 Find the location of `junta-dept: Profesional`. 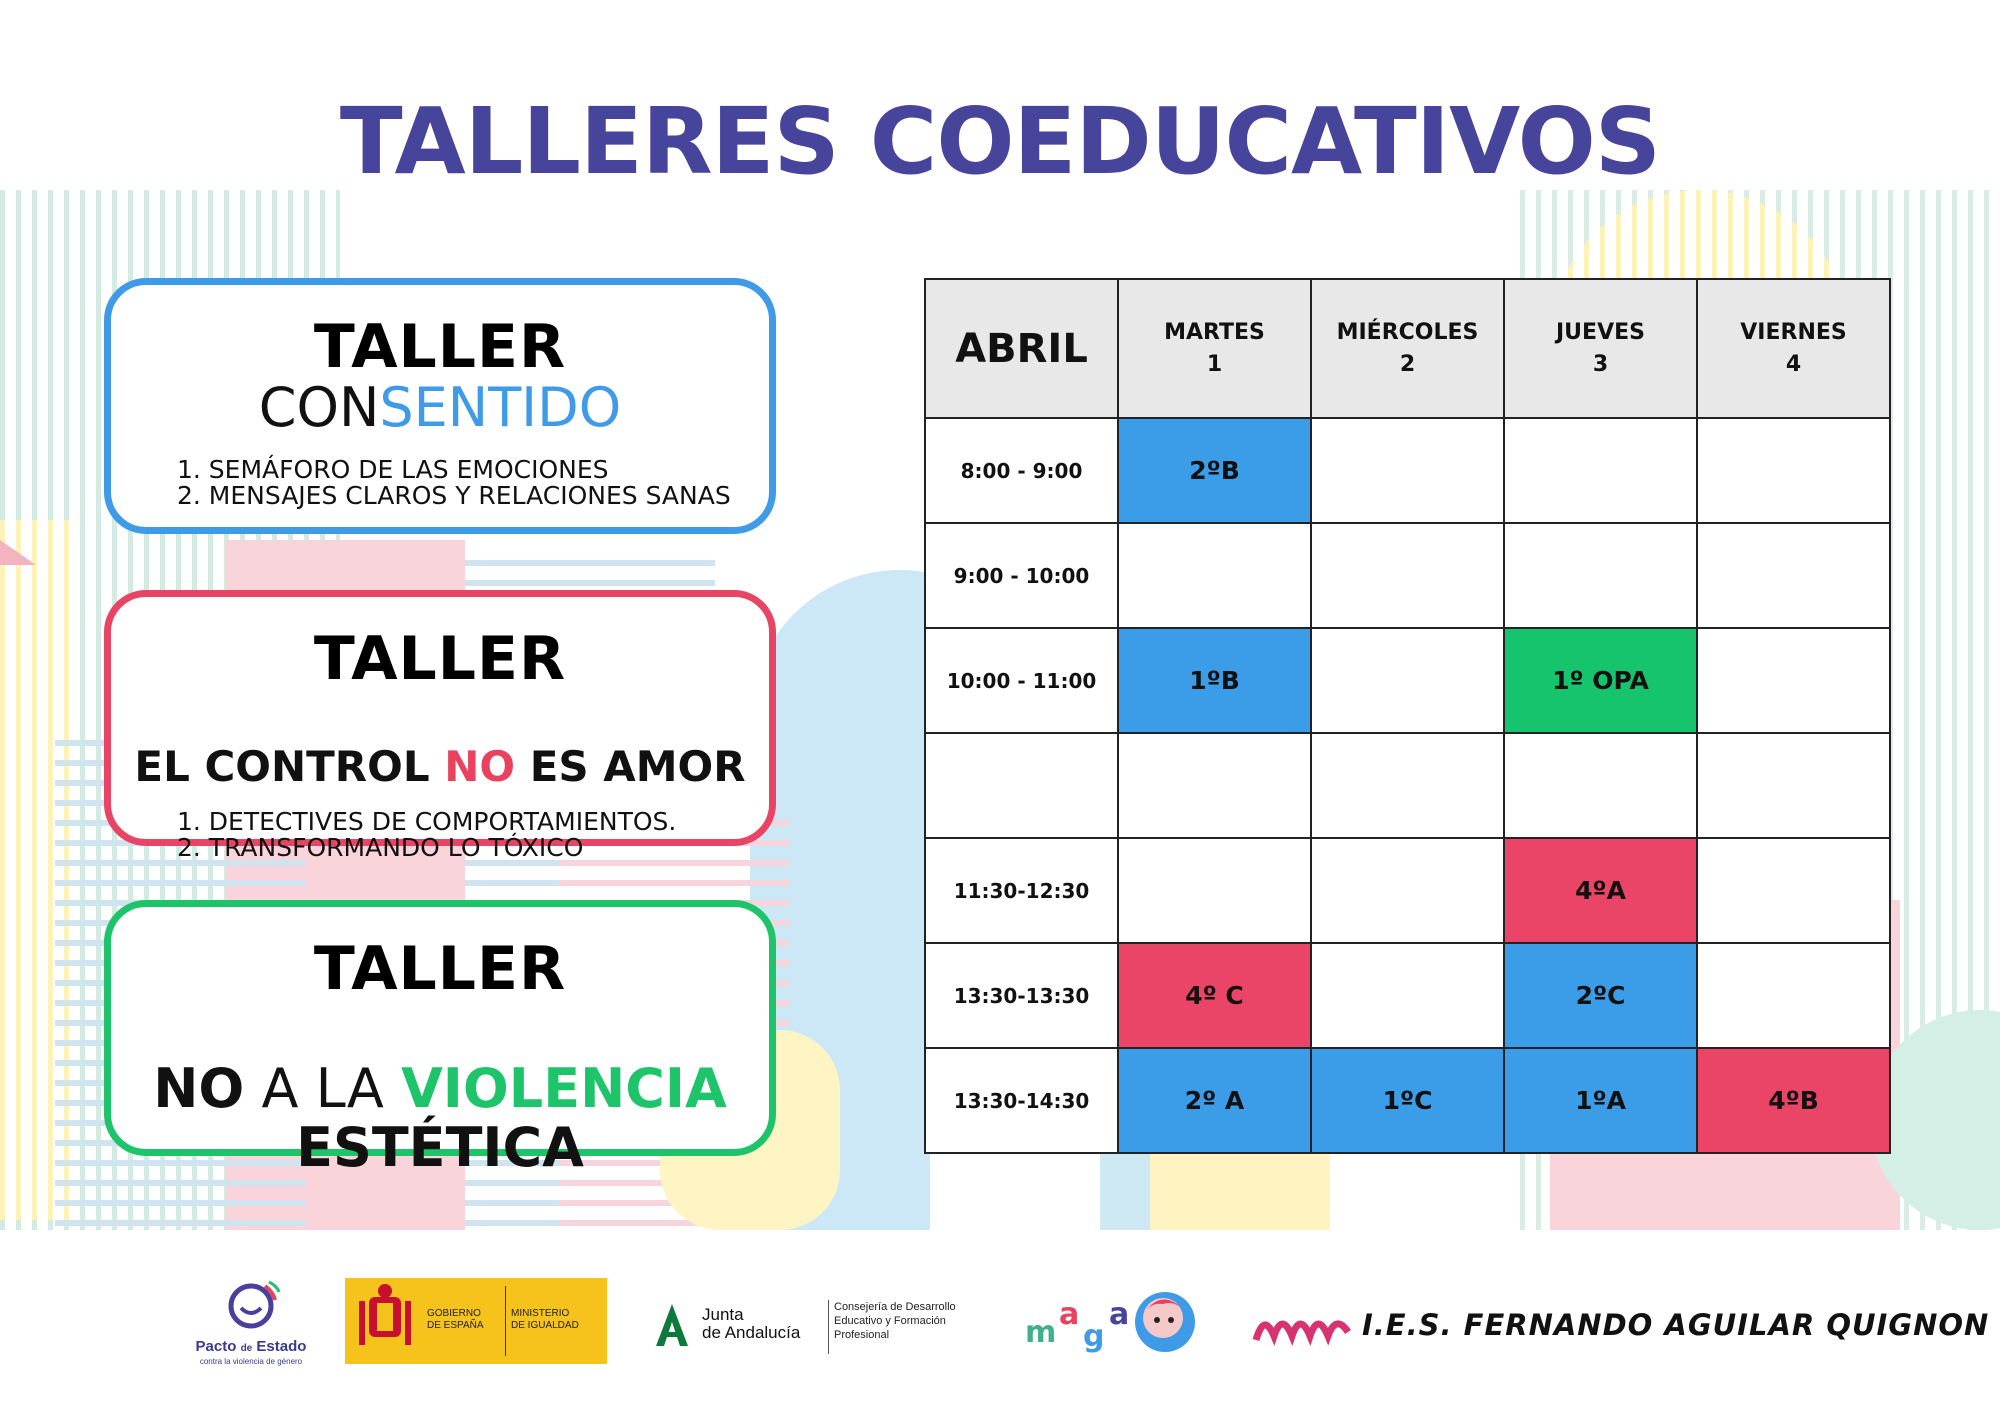

junta-dept: Profesional is located at coordinates (862, 1335).